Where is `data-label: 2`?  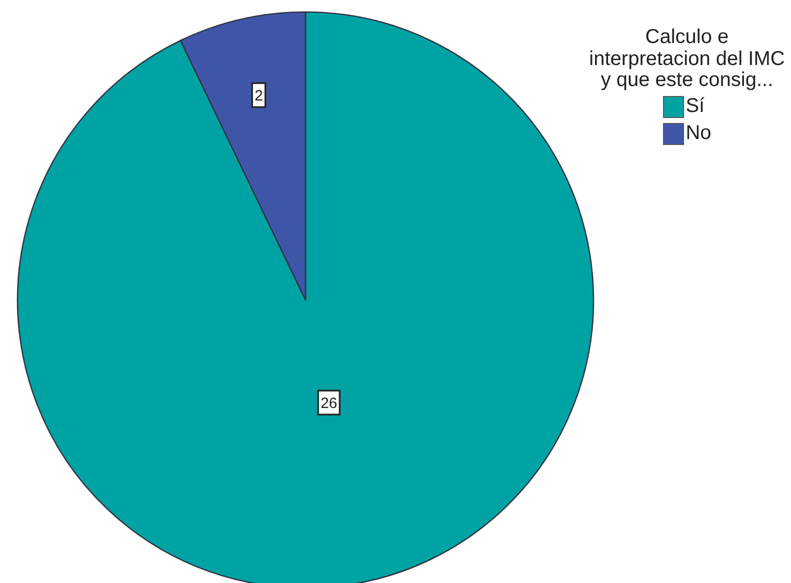
data-label: 2 is located at coordinates (258, 96).